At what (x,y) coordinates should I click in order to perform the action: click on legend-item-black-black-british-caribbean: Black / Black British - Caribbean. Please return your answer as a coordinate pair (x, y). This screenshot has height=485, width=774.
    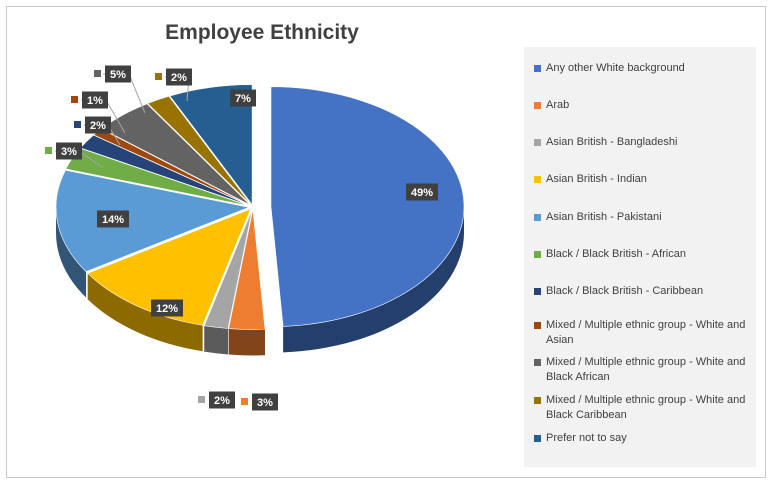
    Looking at the image, I should click on (643, 291).